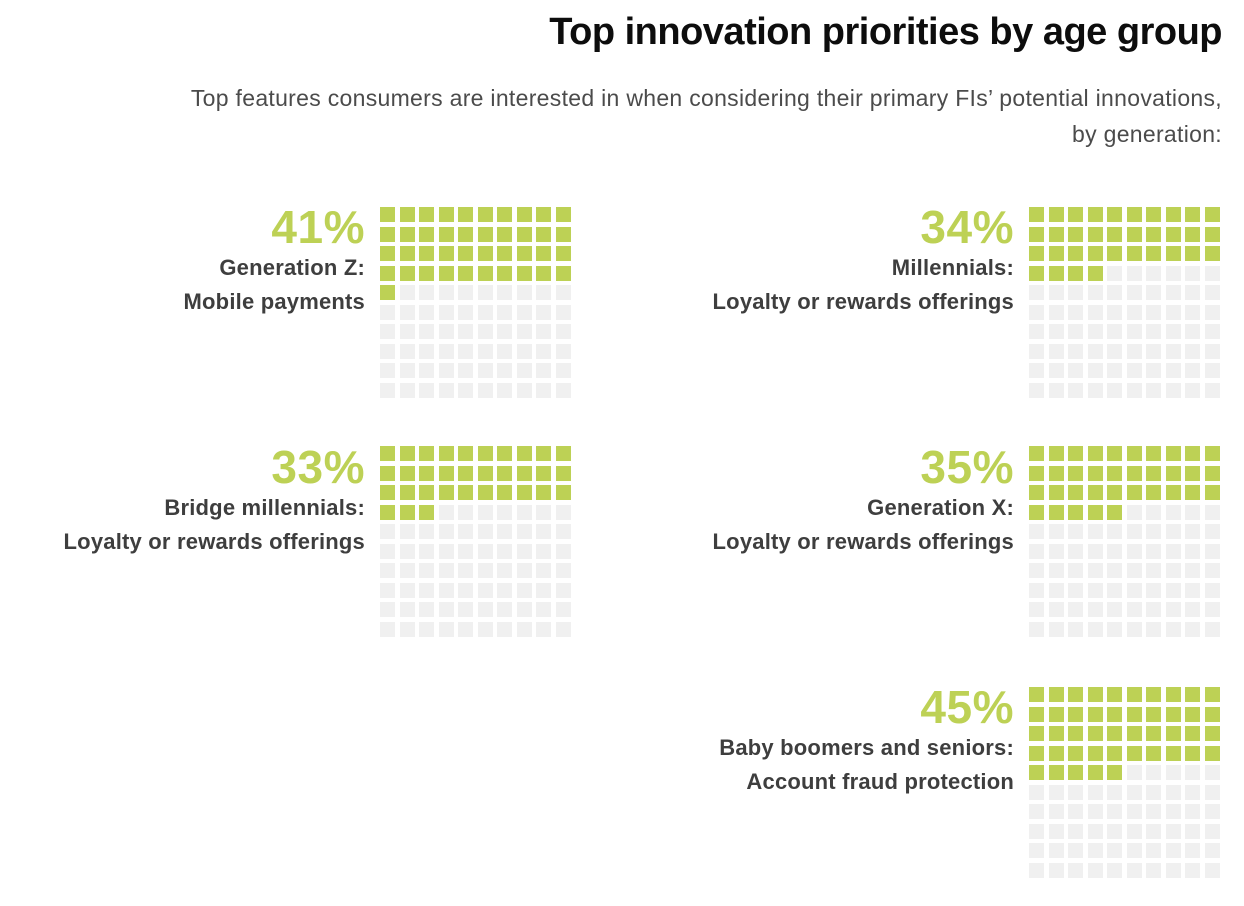 Image resolution: width=1244 pixels, height=906 pixels. Describe the element at coordinates (318, 467) in the screenshot. I see `percent-value-bridge-millennials: 33%` at that location.